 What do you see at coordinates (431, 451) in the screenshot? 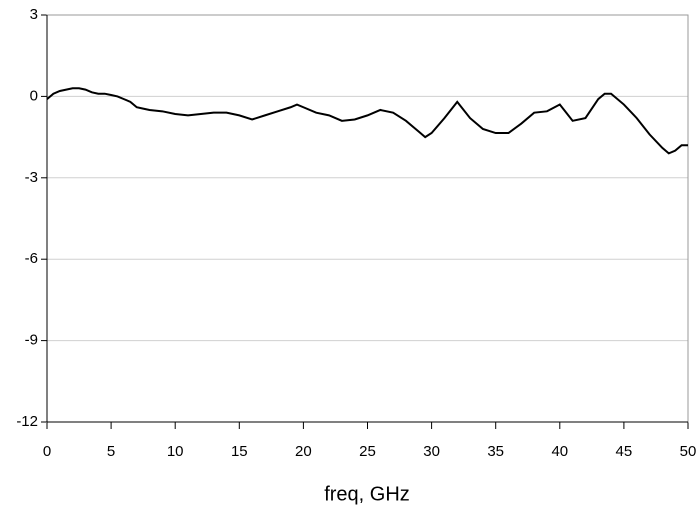
I see `x-tick-label: 30` at bounding box center [431, 451].